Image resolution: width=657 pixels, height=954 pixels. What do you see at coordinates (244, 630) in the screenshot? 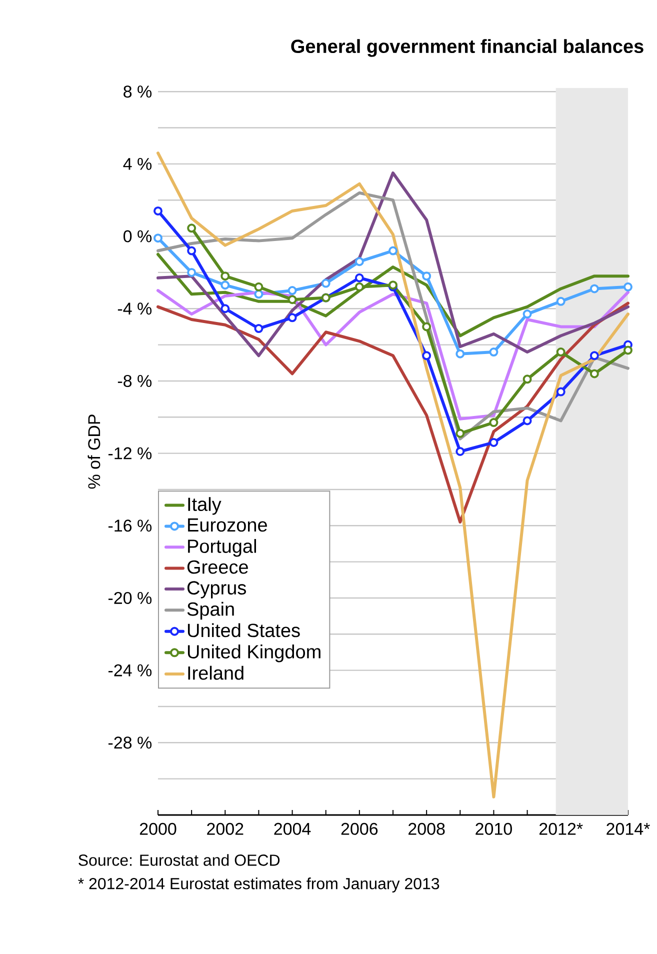
I see `legend-label: United States` at bounding box center [244, 630].